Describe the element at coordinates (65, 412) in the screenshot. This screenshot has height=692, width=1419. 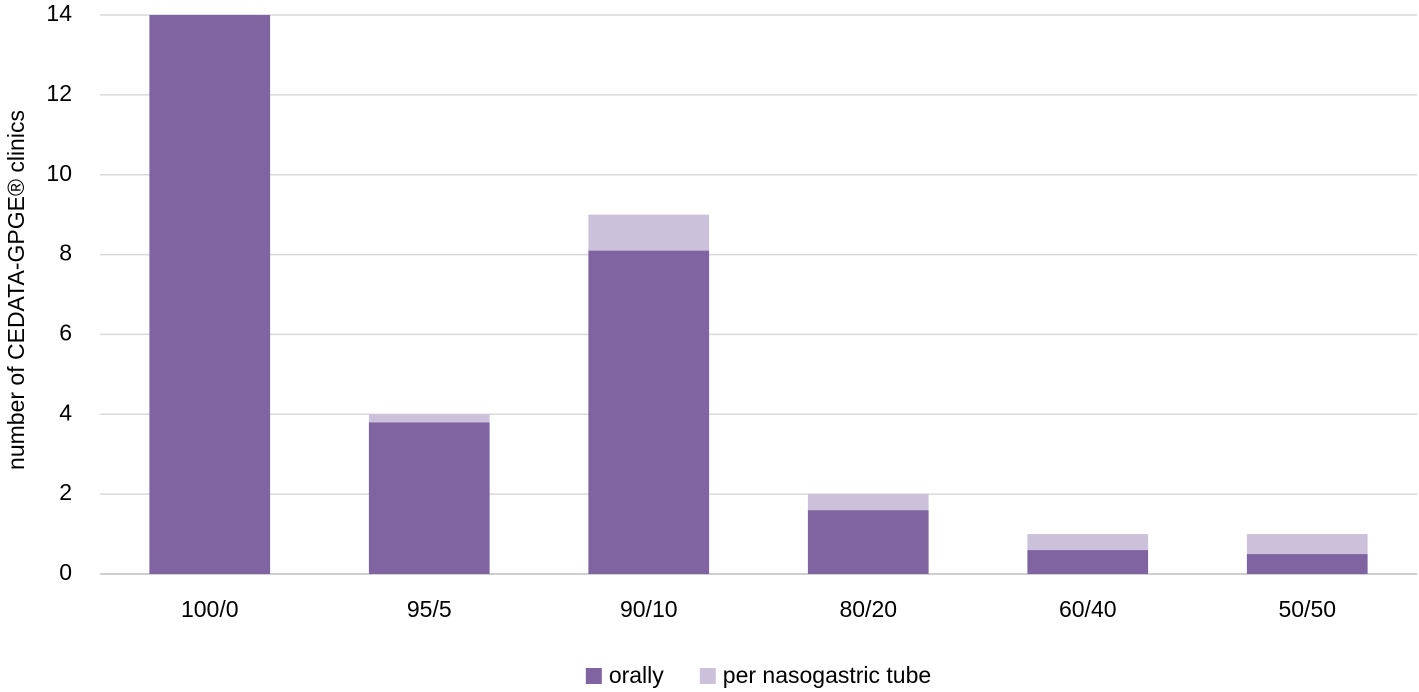
I see `y-tick-label: 4` at that location.